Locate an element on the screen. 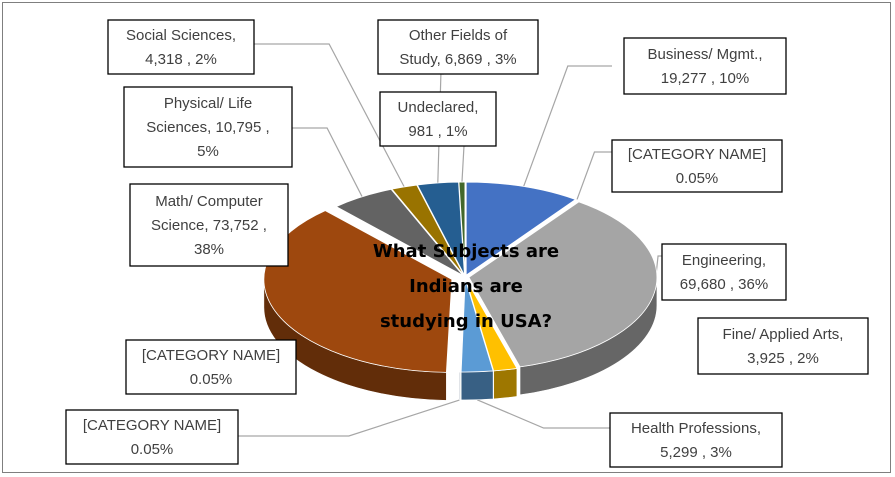 The image size is (895, 477). label-text: 5% is located at coordinates (208, 151).